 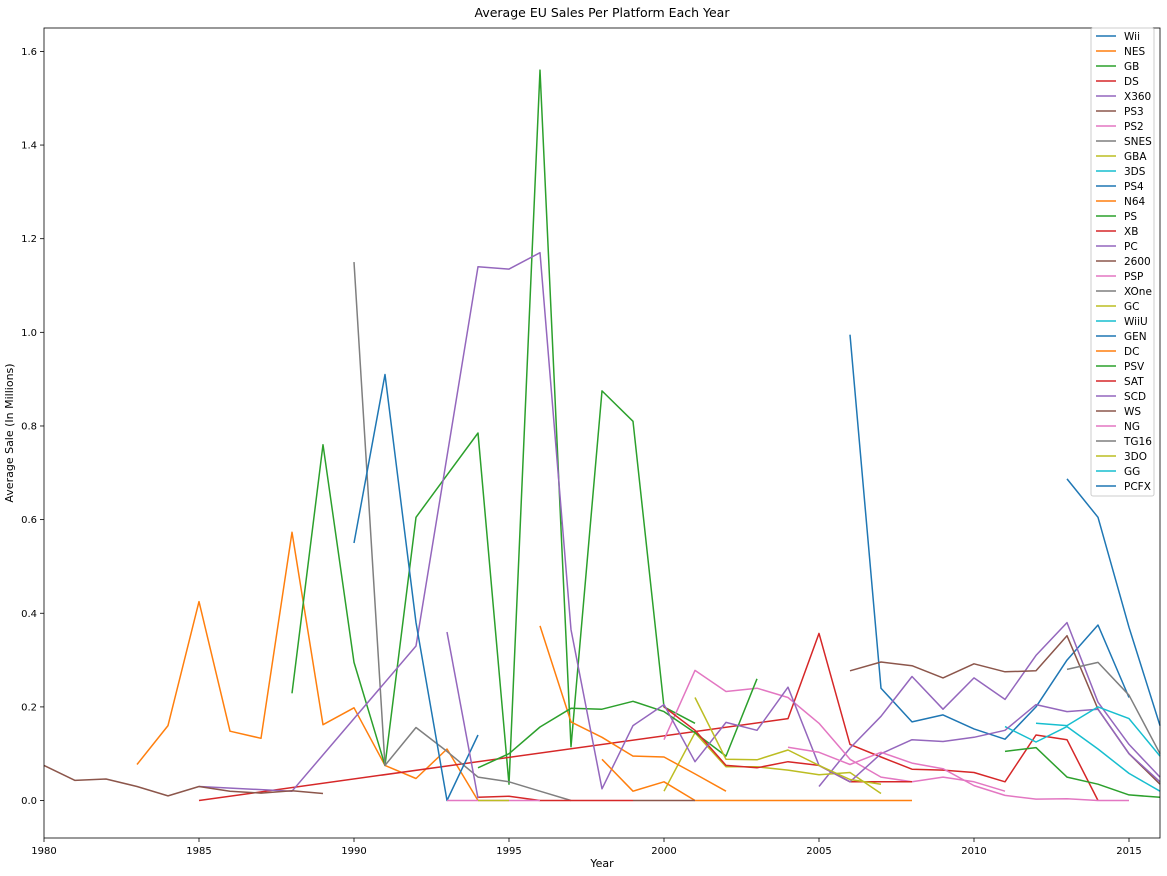 What do you see at coordinates (508, 851) in the screenshot?
I see `x-tick-label: 1995` at bounding box center [508, 851].